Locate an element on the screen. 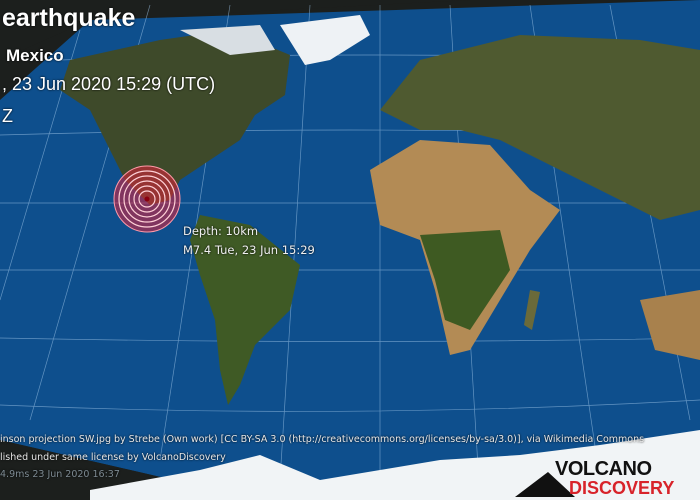  australia is located at coordinates (670, 325).